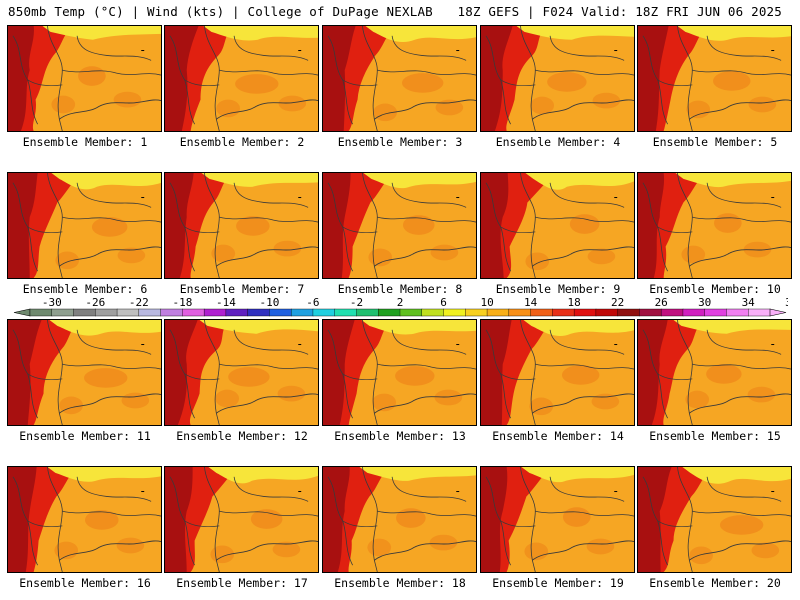  Describe the element at coordinates (242, 142) in the screenshot. I see `ensemble-member-label: Ensemble Member: 2` at that location.